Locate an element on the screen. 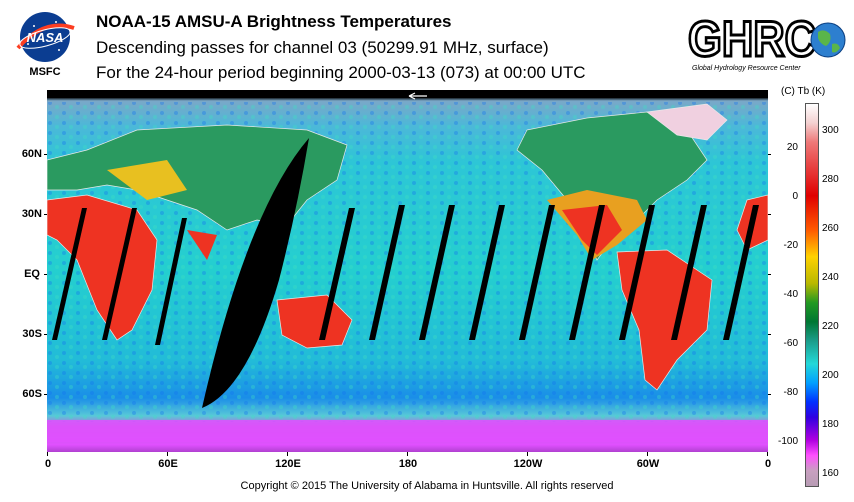  temperature-colorbar is located at coordinates (812, 295).